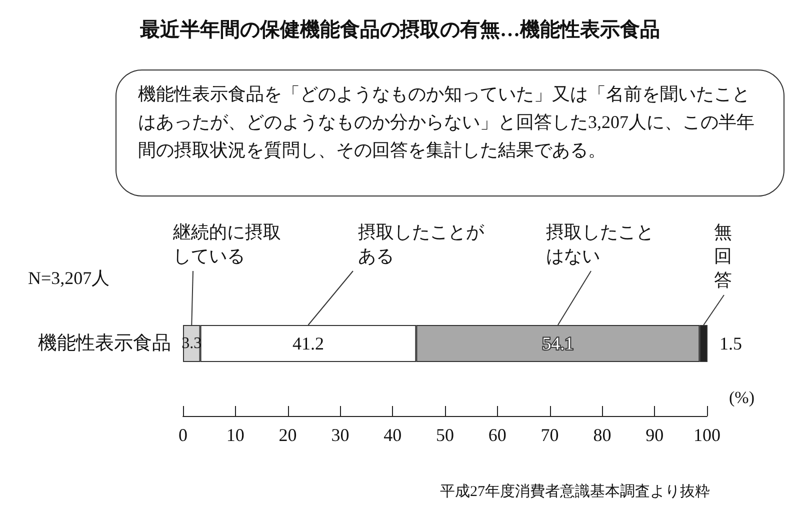 Image resolution: width=800 pixels, height=509 pixels. What do you see at coordinates (655, 435) in the screenshot?
I see `x-tick-label: 90` at bounding box center [655, 435].